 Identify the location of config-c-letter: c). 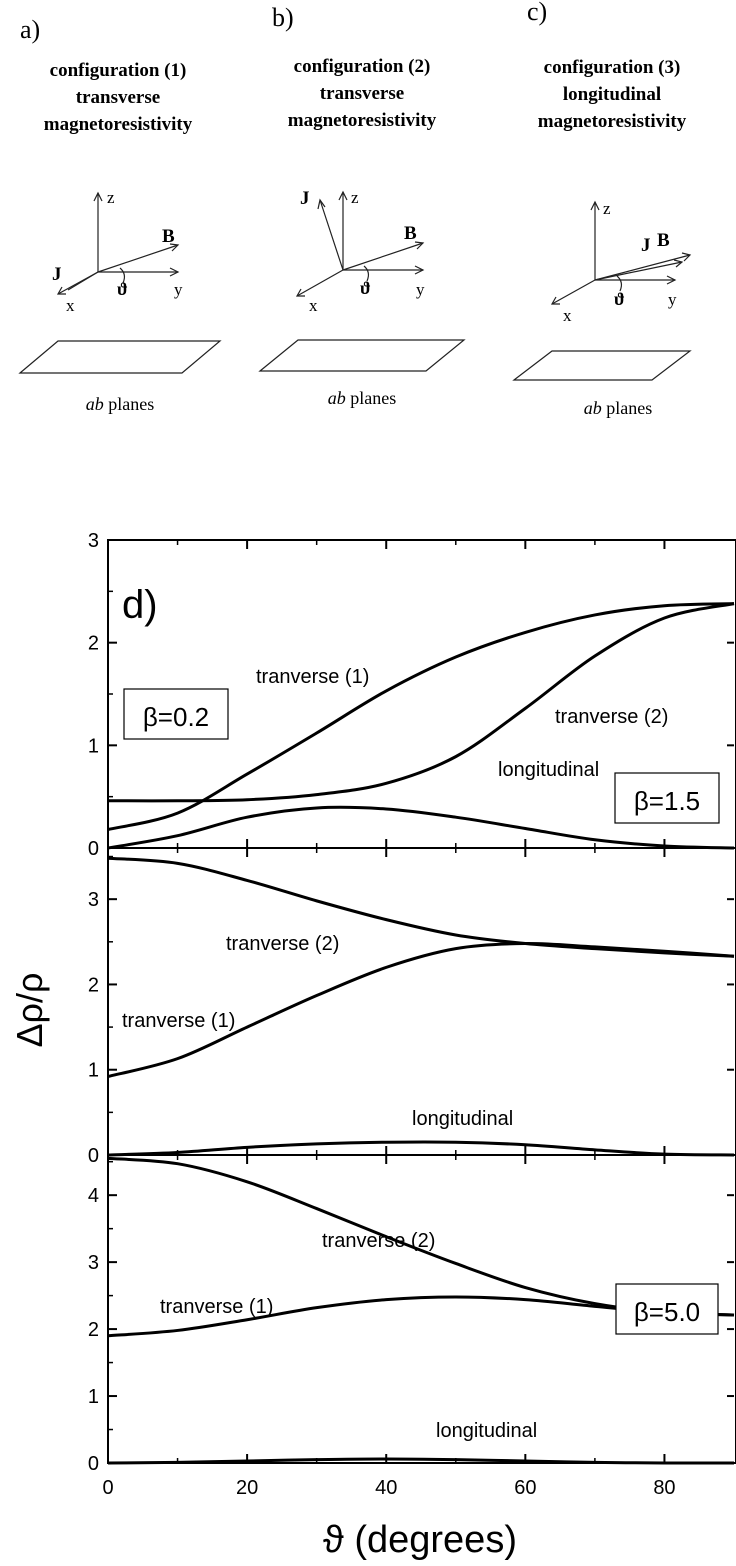
(537, 13).